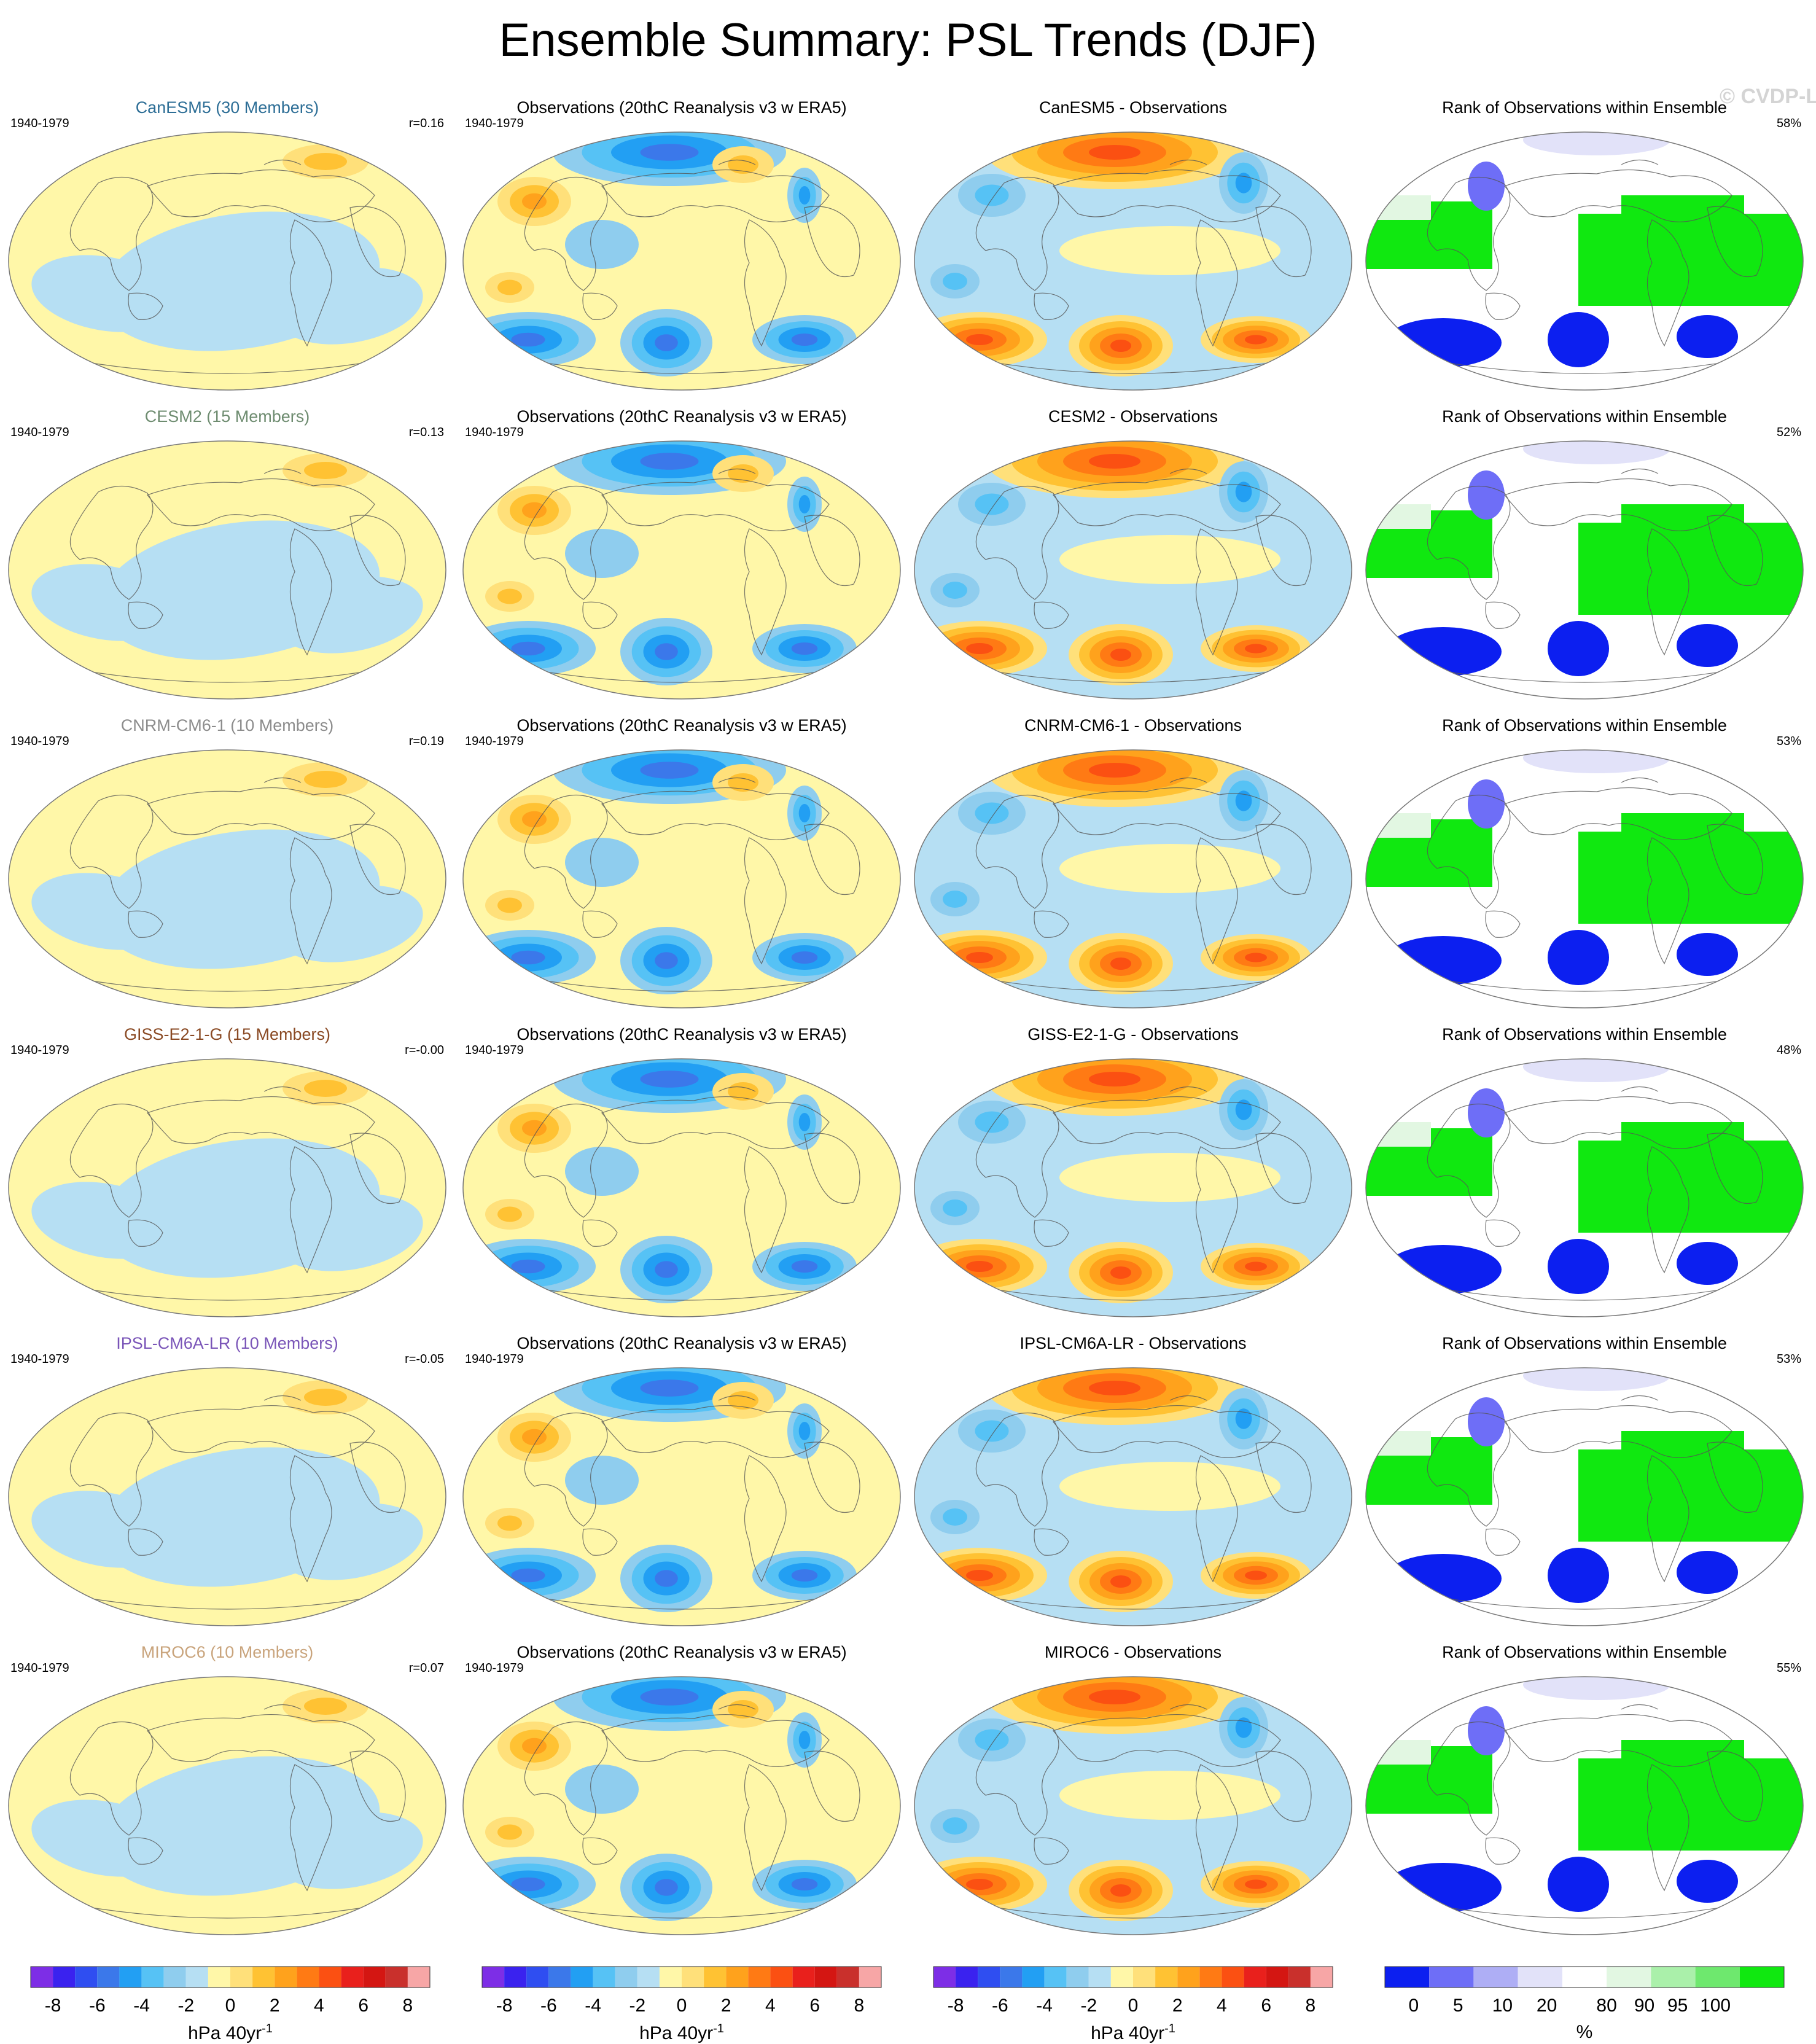 The height and width of the screenshot is (2044, 1816). Describe the element at coordinates (1677, 2005) in the screenshot. I see `colorbar-tick: 95` at that location.